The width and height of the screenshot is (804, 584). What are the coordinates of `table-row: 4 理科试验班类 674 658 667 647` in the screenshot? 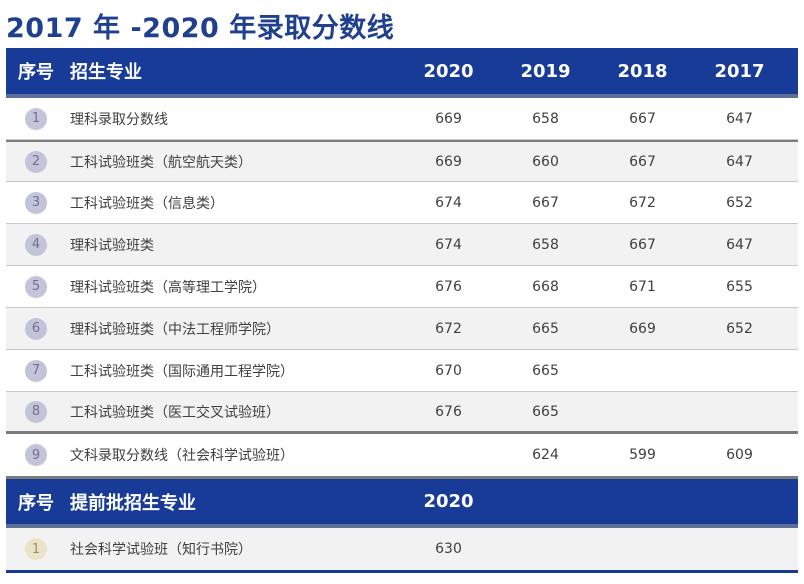 It's located at (402, 245).